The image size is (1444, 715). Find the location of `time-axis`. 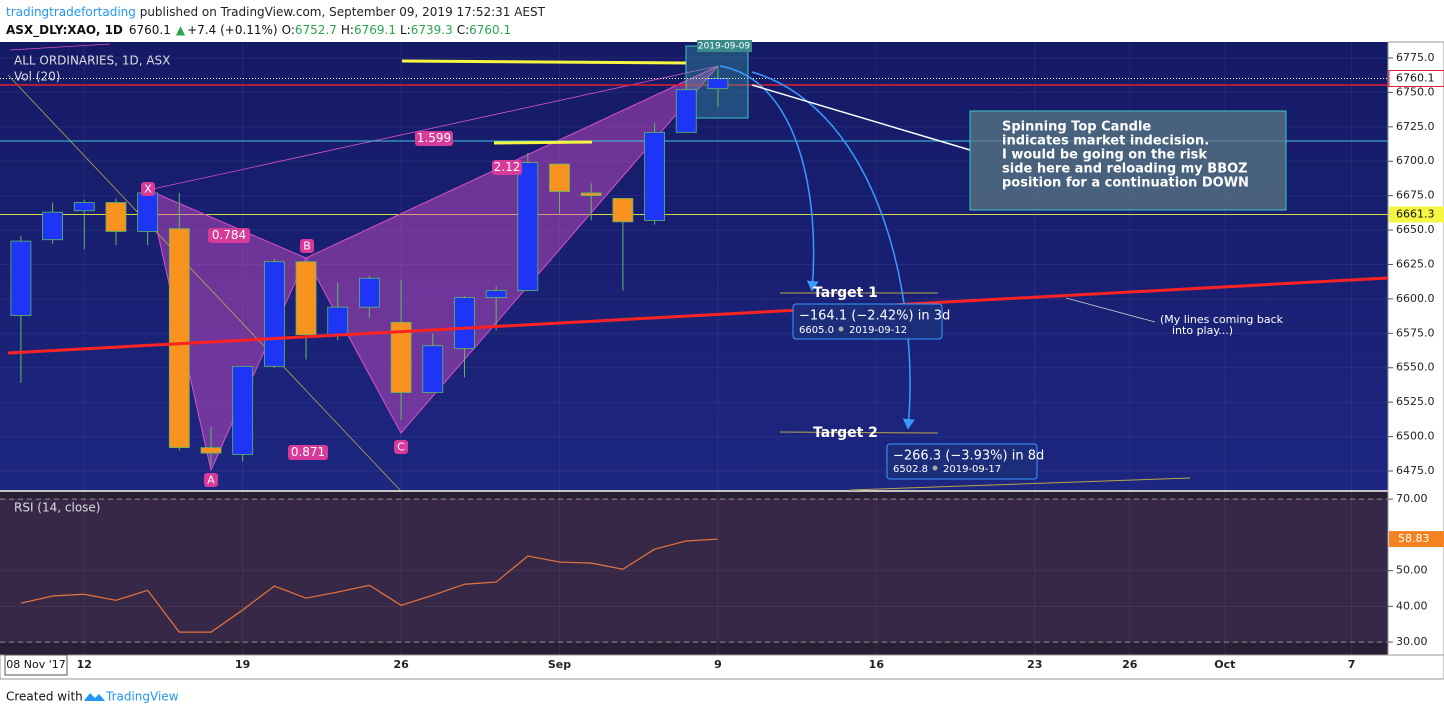

time-axis is located at coordinates (722, 667).